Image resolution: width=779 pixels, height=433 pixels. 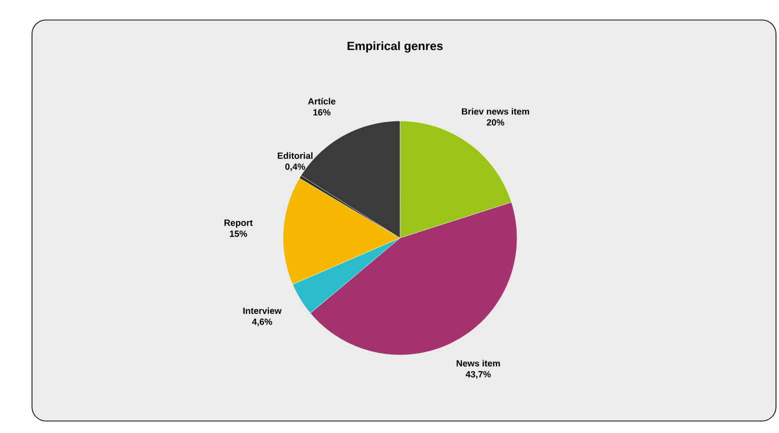 I want to click on slice-label: Interview, so click(x=262, y=310).